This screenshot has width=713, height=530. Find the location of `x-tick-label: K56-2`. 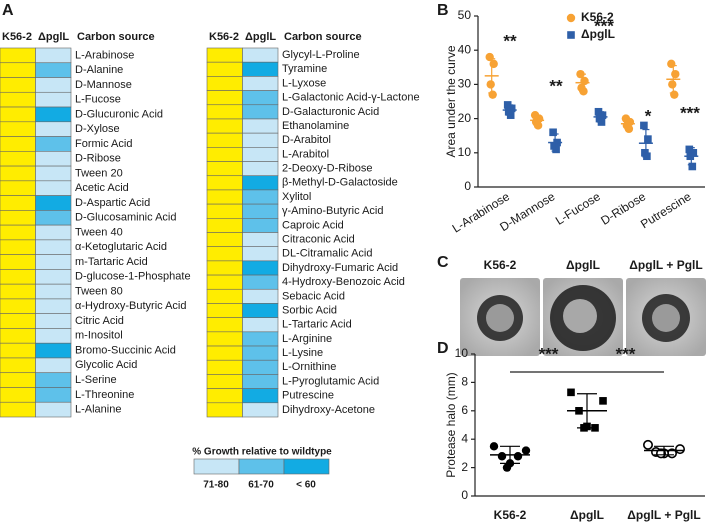

x-tick-label: K56-2 is located at coordinates (510, 515).